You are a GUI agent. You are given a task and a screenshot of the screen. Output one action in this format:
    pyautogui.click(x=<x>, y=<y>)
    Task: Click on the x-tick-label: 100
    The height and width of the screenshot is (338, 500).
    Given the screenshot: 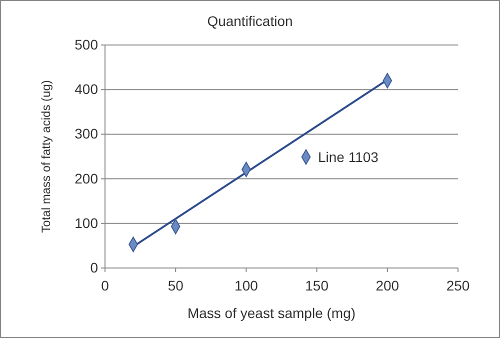 What is the action you would take?
    pyautogui.click(x=246, y=285)
    